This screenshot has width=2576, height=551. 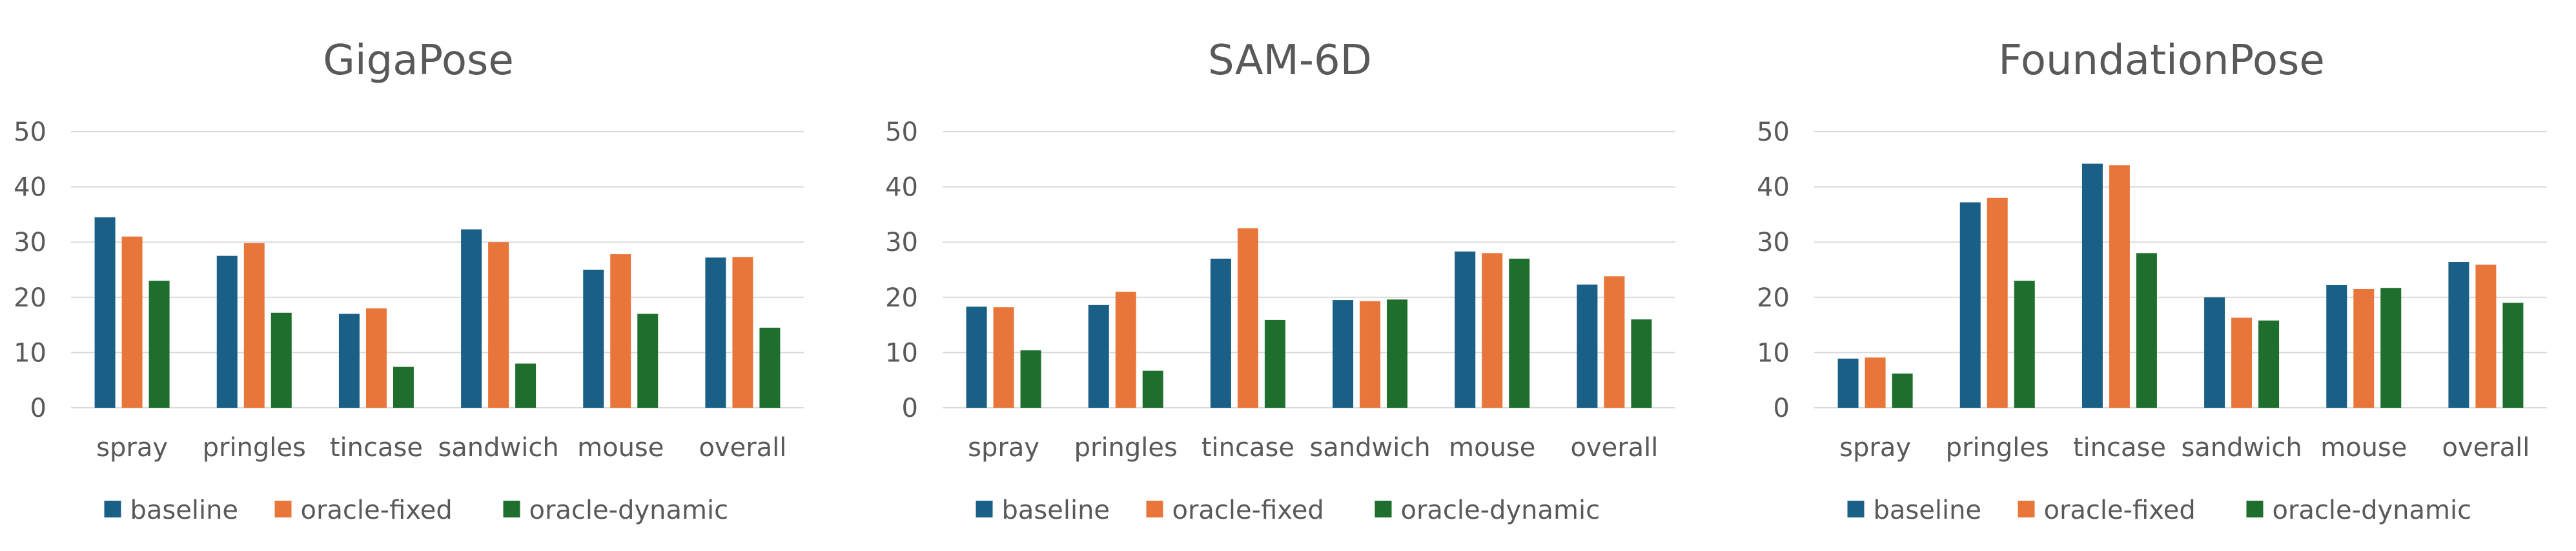 I want to click on x-tick-label: tincase, so click(x=376, y=448).